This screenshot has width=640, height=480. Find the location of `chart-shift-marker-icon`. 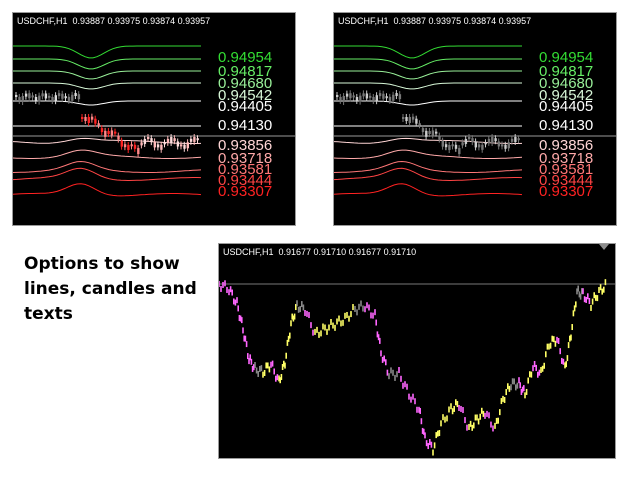

chart-shift-marker-icon is located at coordinates (604, 247).